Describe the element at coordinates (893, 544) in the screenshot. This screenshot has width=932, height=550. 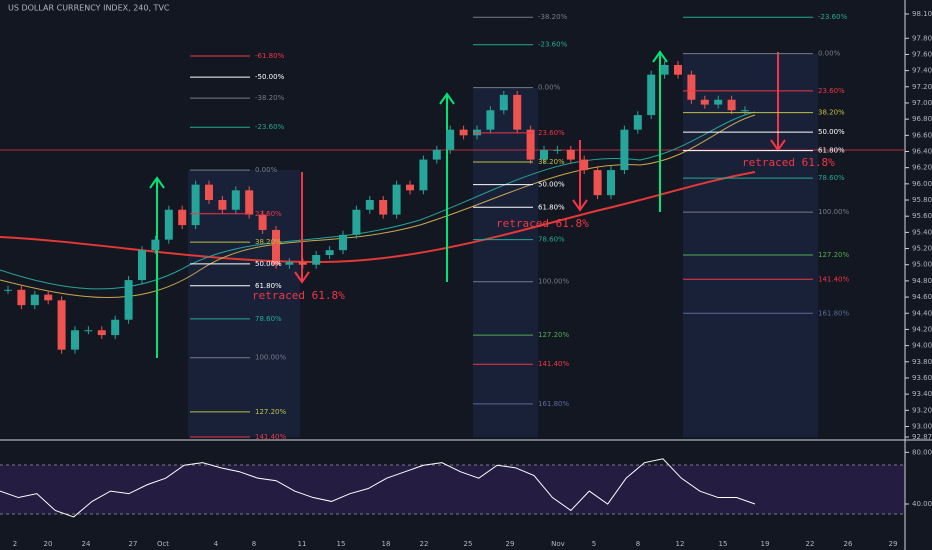
I see `x-tick-label: 29` at that location.